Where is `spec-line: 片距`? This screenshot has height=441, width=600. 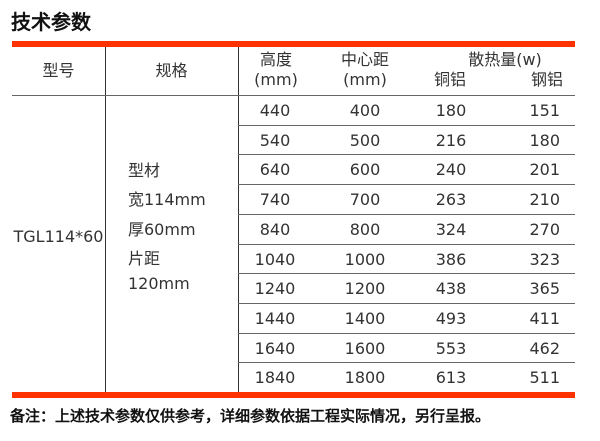 spec-line: 片距 is located at coordinates (144, 258).